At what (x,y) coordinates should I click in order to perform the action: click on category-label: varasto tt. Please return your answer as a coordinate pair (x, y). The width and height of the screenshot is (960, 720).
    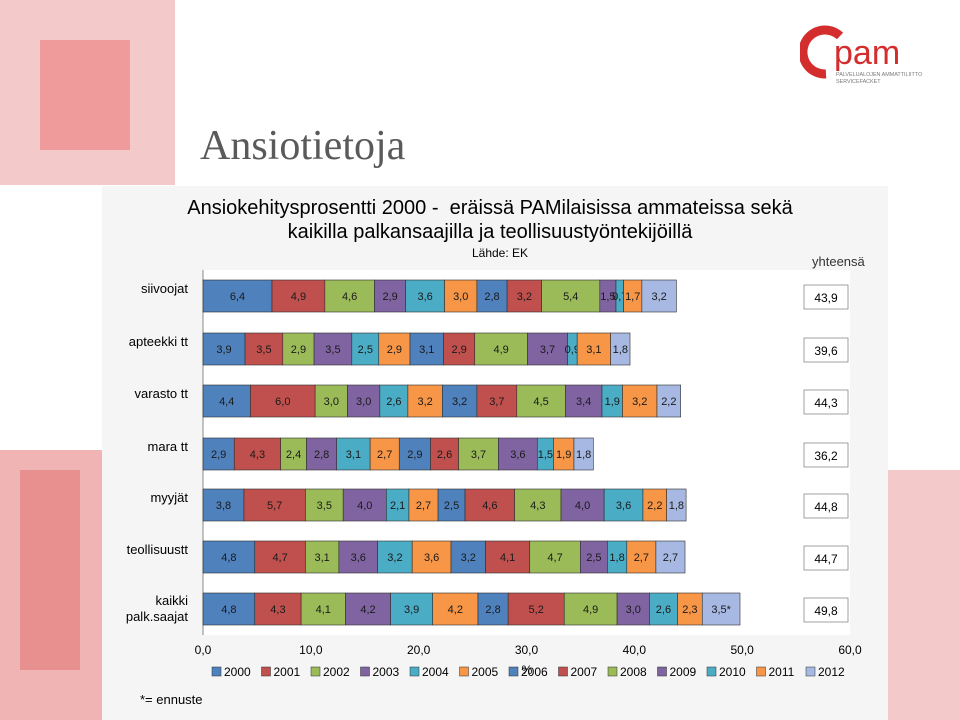
    Looking at the image, I should click on (162, 393).